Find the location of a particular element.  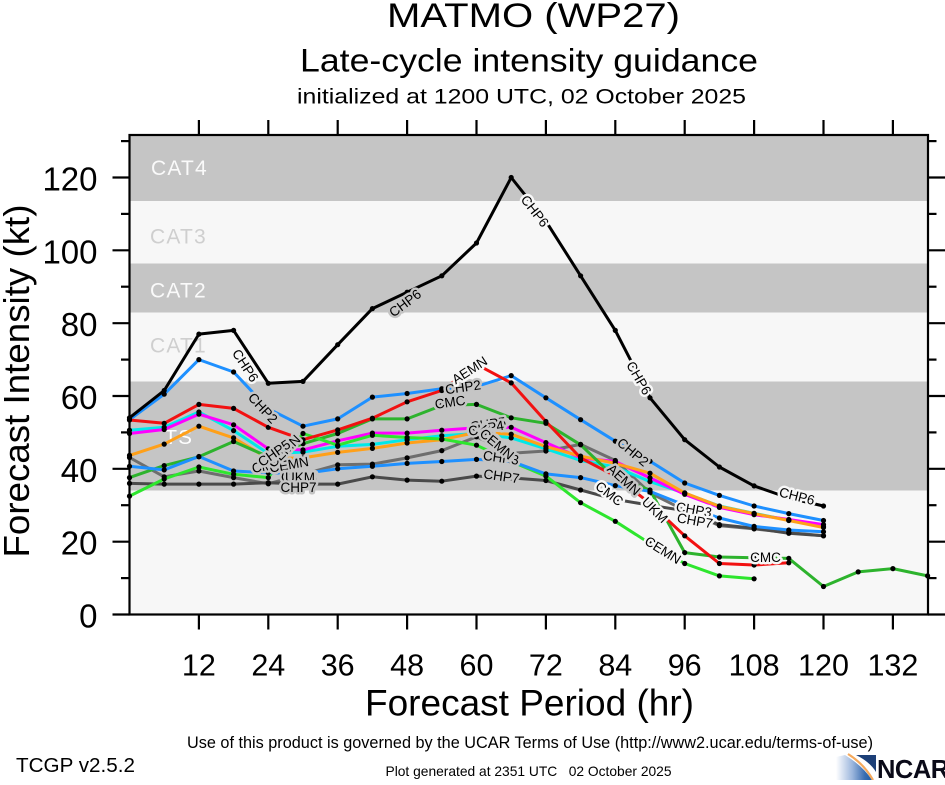

svg-text: 132 is located at coordinates (892, 665).